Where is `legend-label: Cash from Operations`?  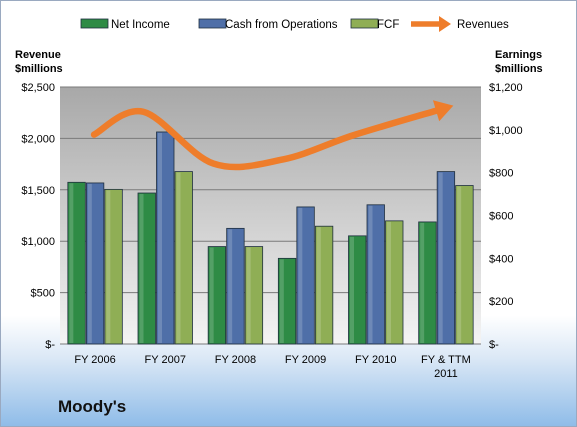
legend-label: Cash from Operations is located at coordinates (281, 25).